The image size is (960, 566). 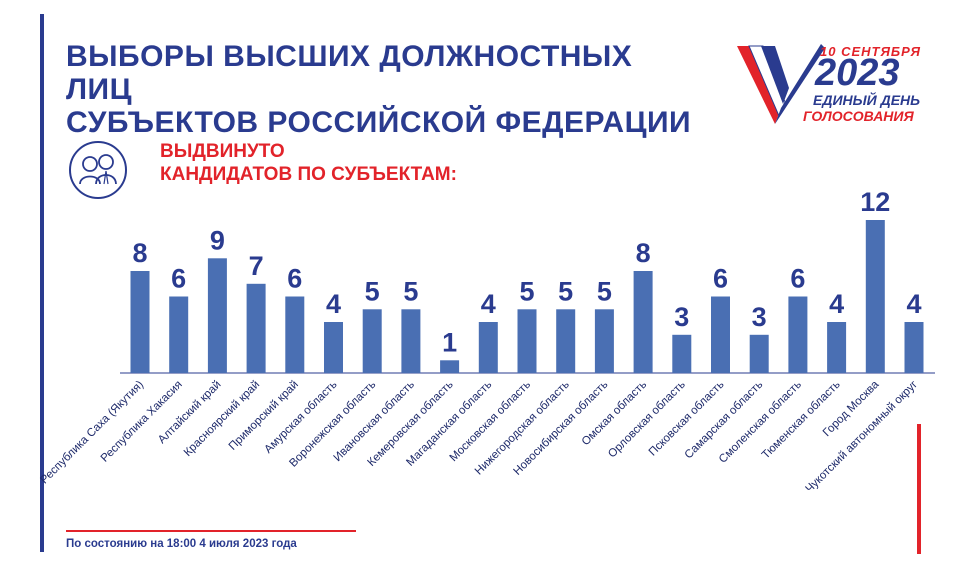 I want to click on subtitle-line-2: КАНДИДАТОВ ПО СУБЪЕКТАМ:, so click(x=308, y=174).